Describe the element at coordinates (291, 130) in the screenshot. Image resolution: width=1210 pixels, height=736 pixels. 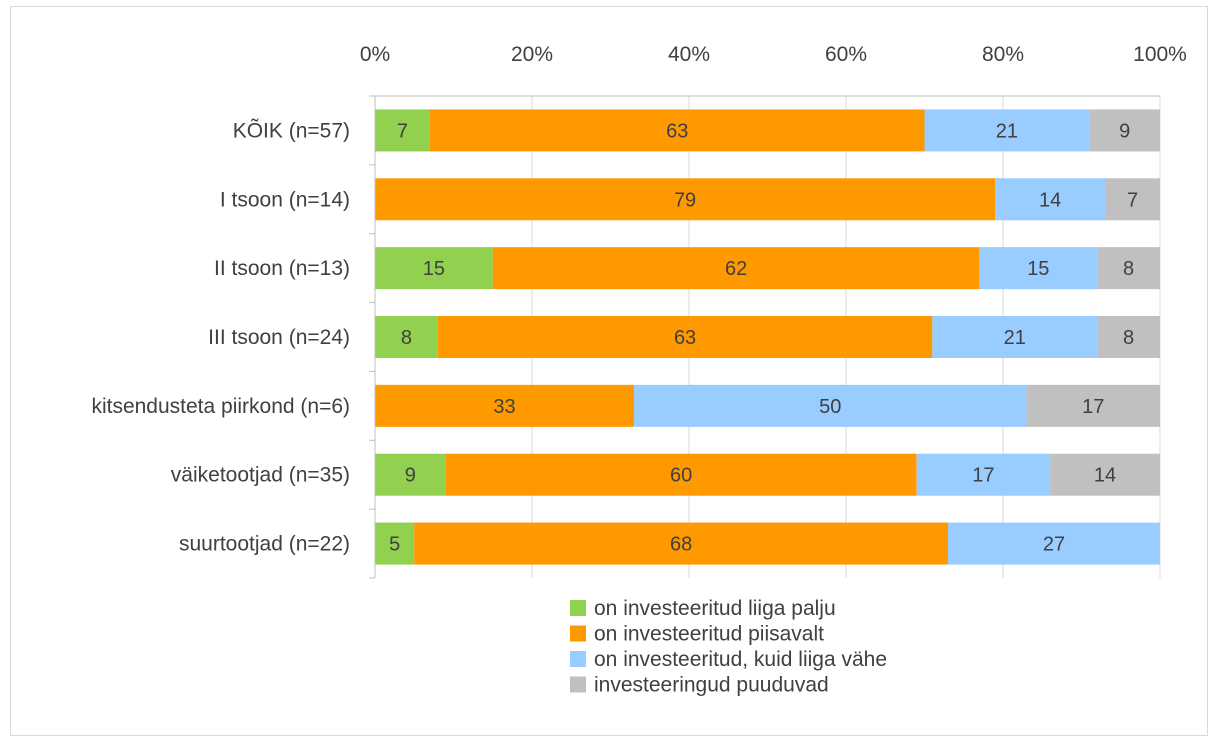
I see `category-label: KÕIK (n=57)` at that location.